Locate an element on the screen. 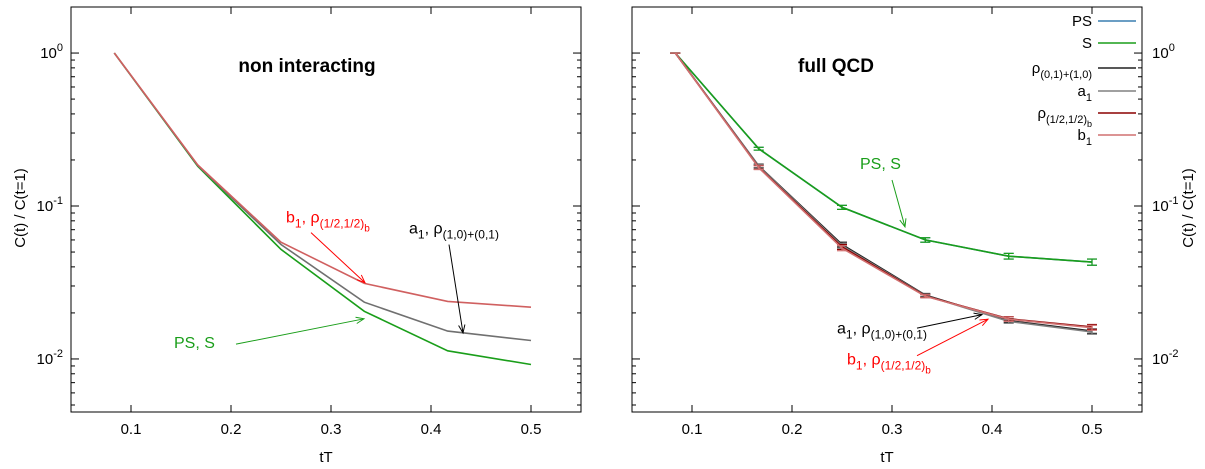 This screenshot has width=1205, height=469. legend-label-ps: PS is located at coordinates (1082, 21).